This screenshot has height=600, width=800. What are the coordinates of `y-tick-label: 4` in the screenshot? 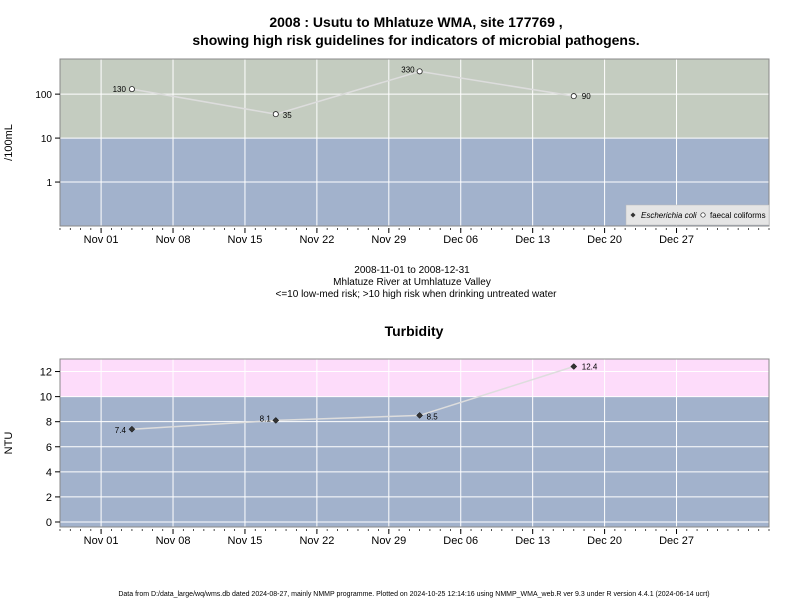 It's located at (49, 473).